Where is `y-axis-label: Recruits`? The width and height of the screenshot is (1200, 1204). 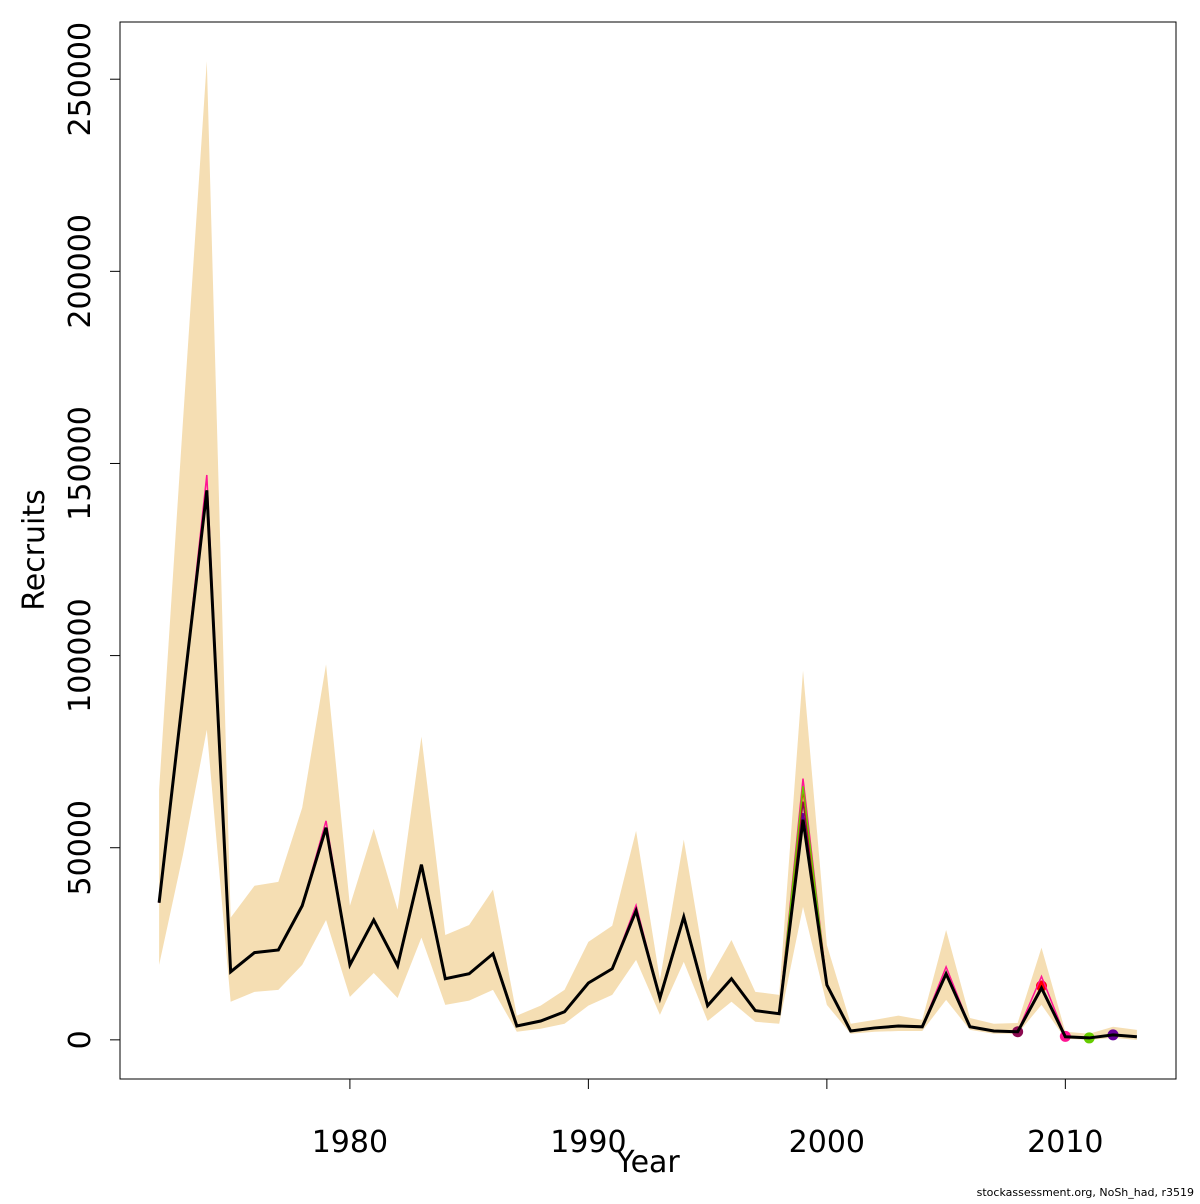
y-axis-label: Recruits is located at coordinates (34, 550).